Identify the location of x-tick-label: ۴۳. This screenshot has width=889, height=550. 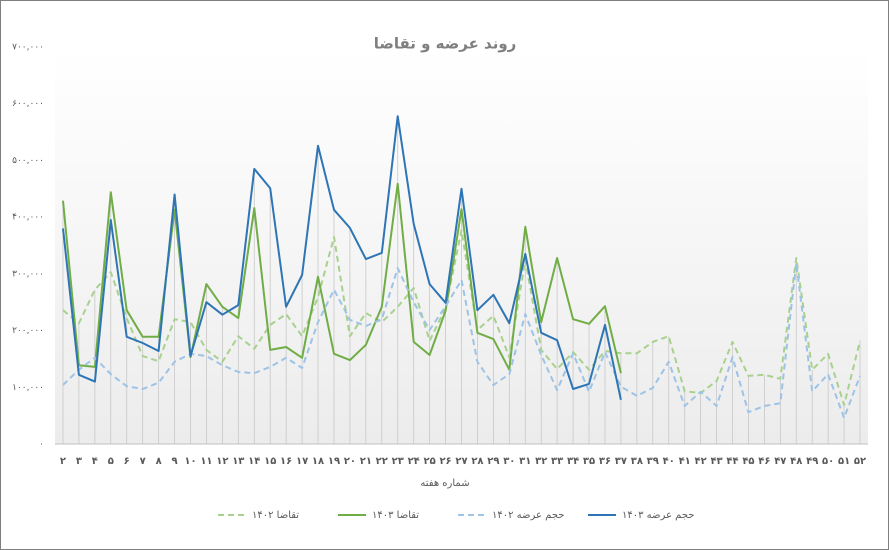
(716, 461).